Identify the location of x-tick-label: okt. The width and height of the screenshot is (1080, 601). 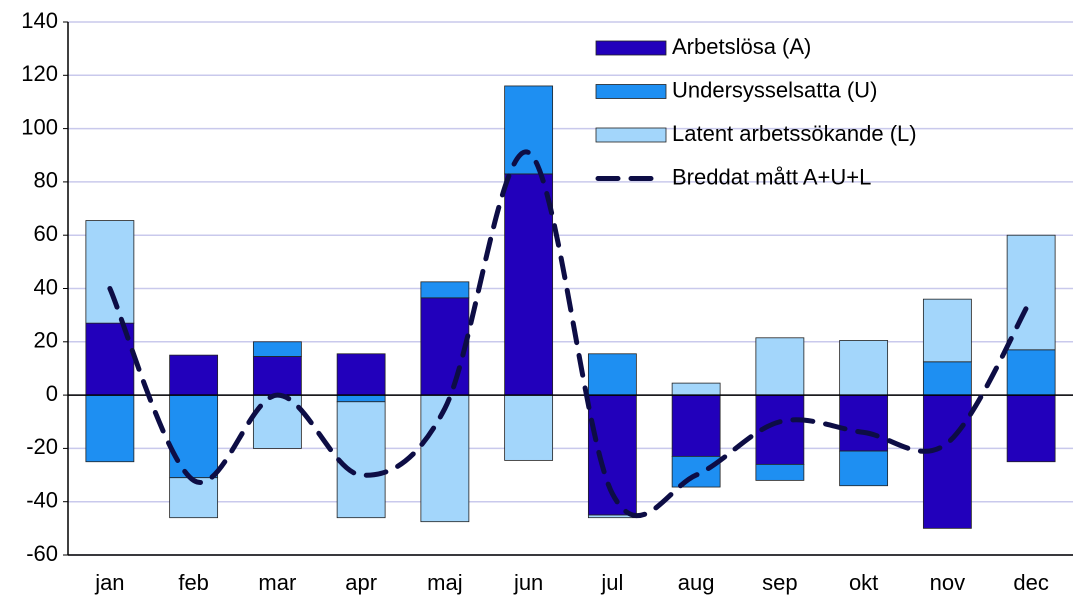
(863, 582).